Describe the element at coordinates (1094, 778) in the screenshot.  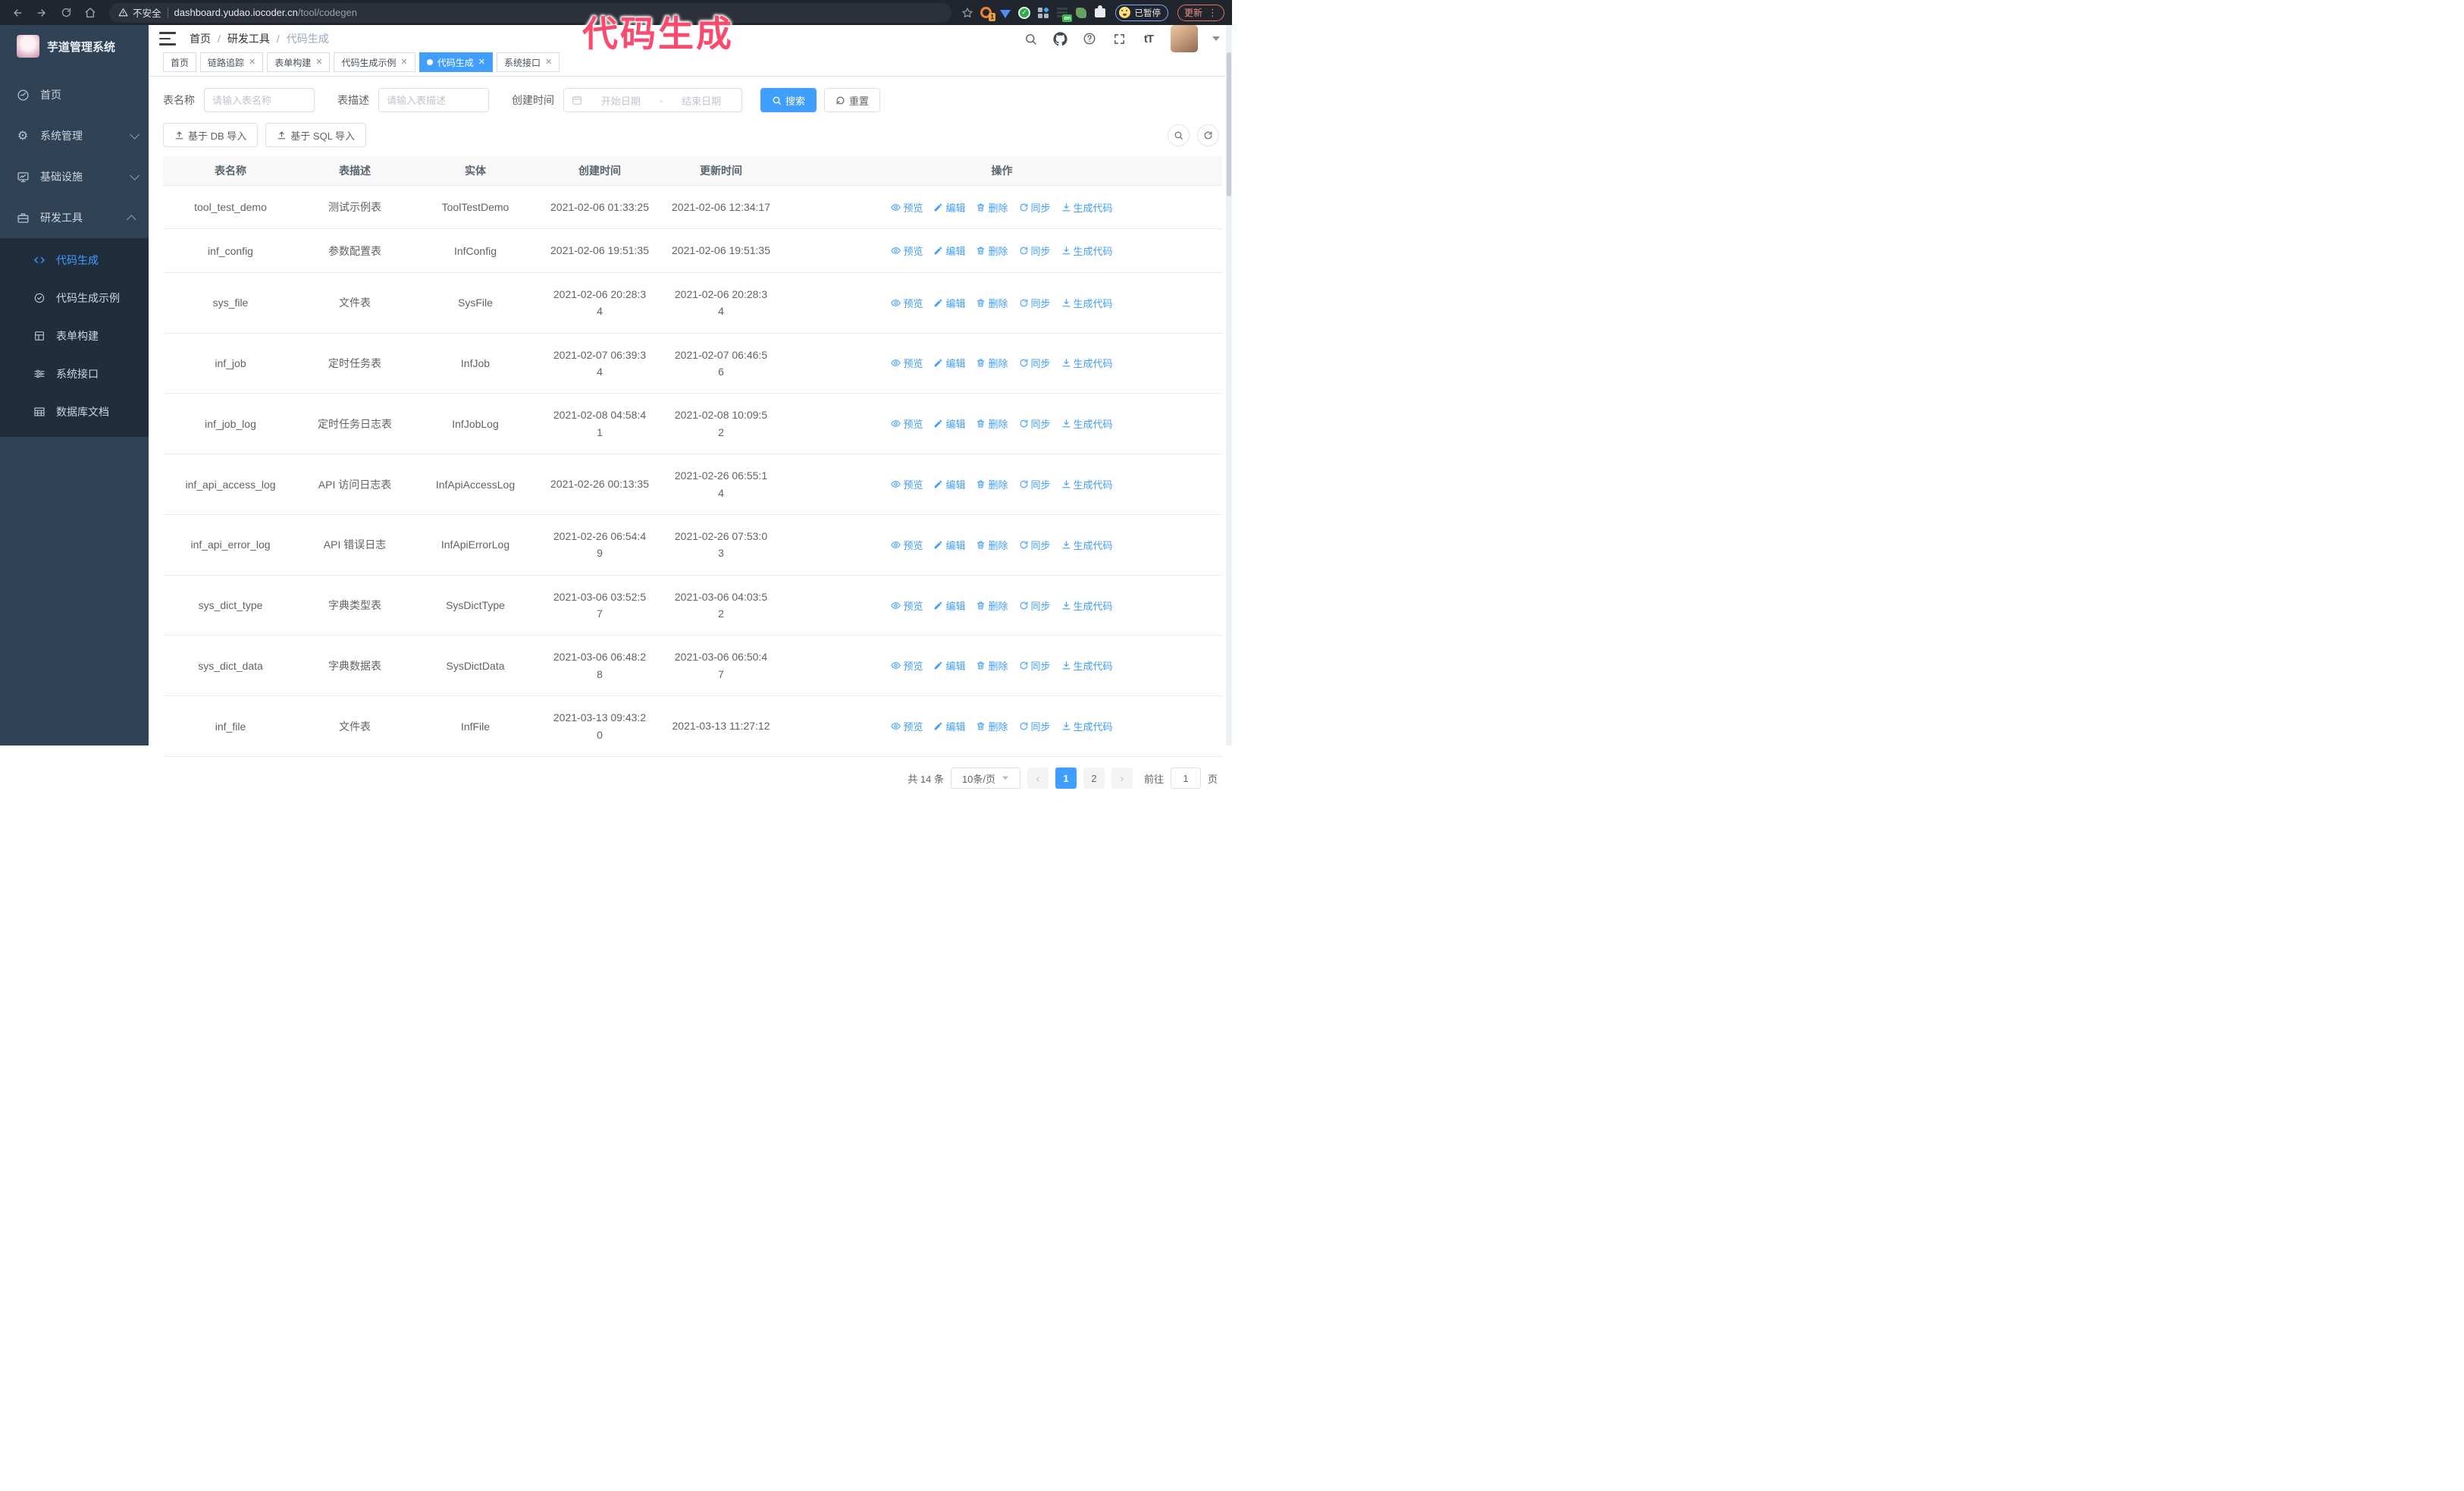
I see `page-button-2: 2` at that location.